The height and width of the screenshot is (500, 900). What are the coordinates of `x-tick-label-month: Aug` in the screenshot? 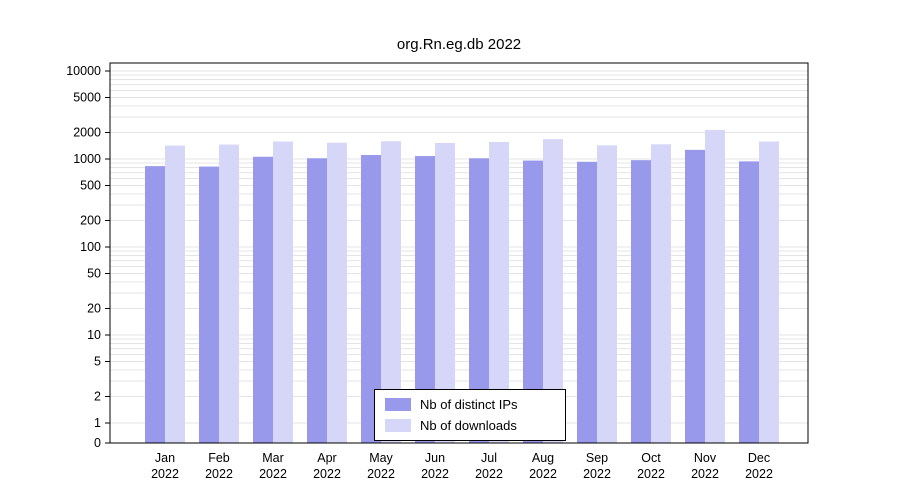 It's located at (543, 458).